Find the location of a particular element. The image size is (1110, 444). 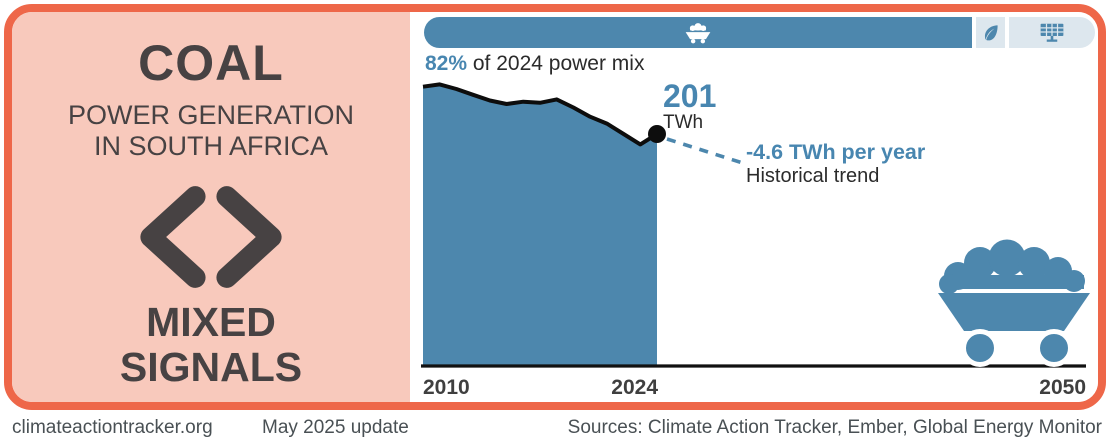

chart-area is located at coordinates (540, 225).